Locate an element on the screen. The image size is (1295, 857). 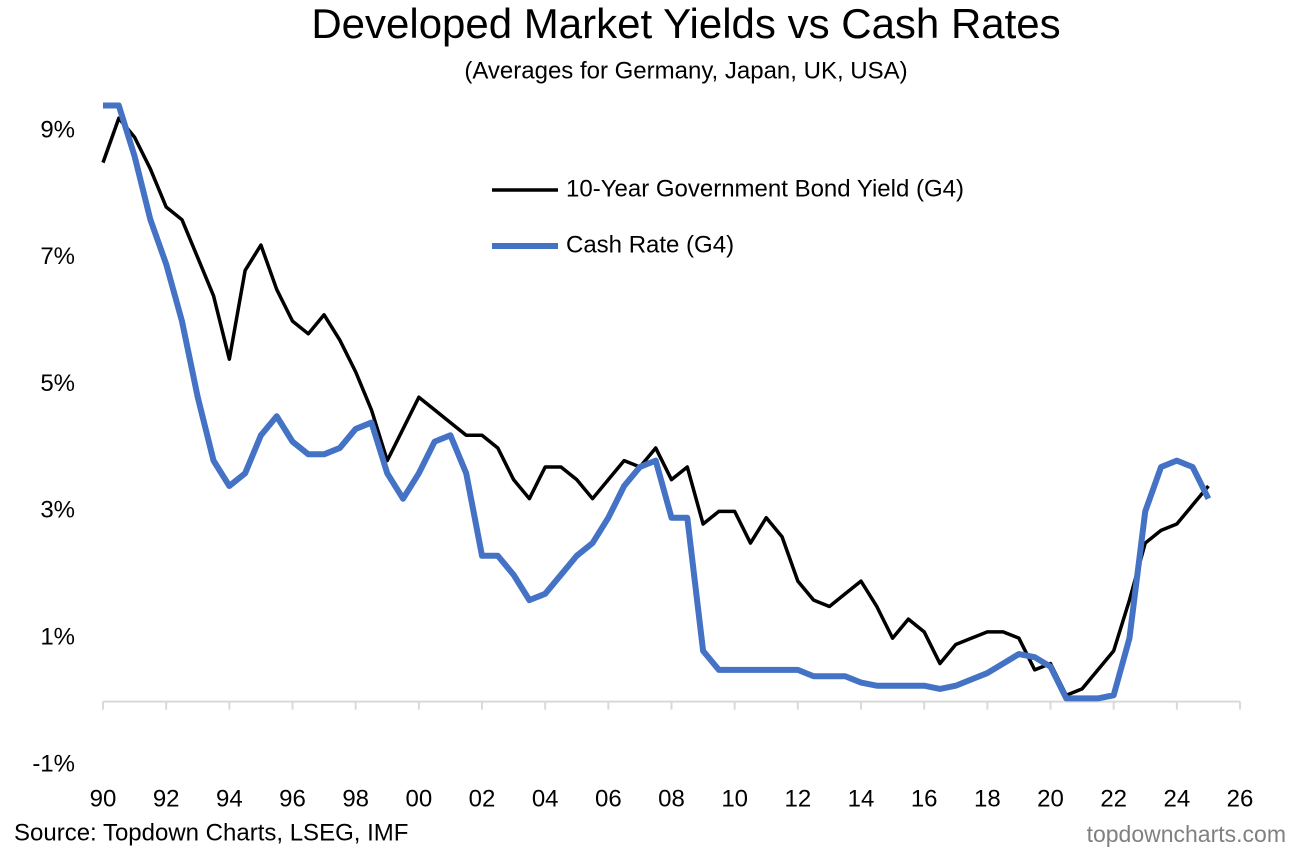
x-tick-label: 26 is located at coordinates (1240, 798).